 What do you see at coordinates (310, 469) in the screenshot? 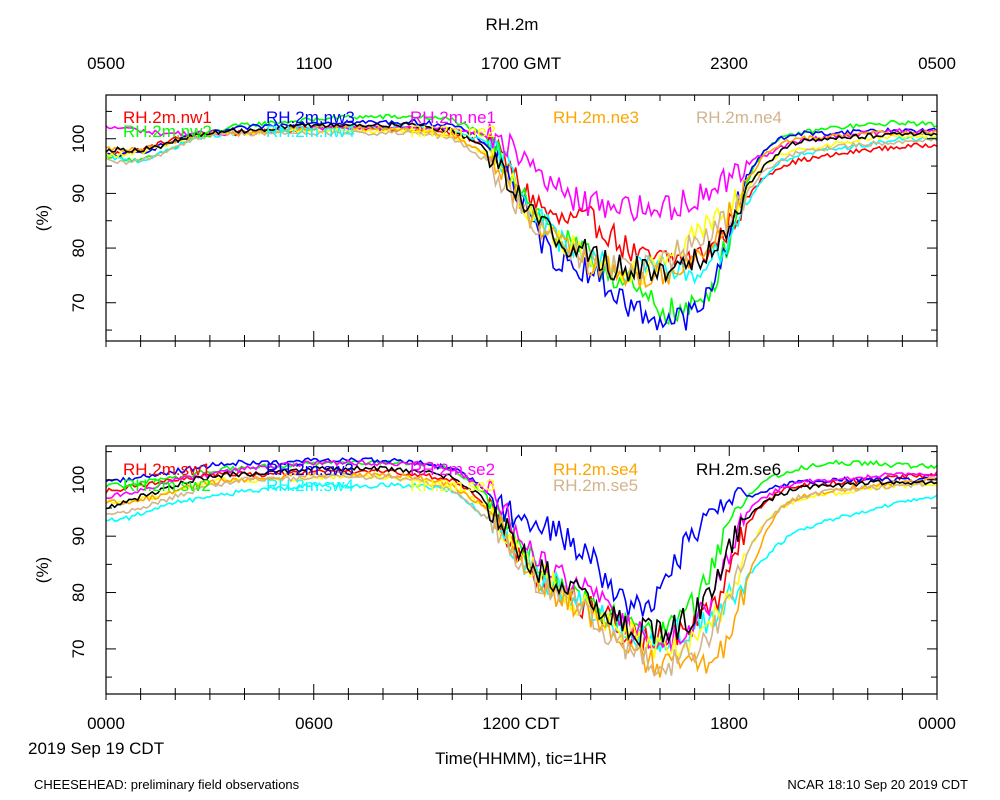
I see `legend-entry-rh-2m-sw3: RH.2m.sw3` at bounding box center [310, 469].